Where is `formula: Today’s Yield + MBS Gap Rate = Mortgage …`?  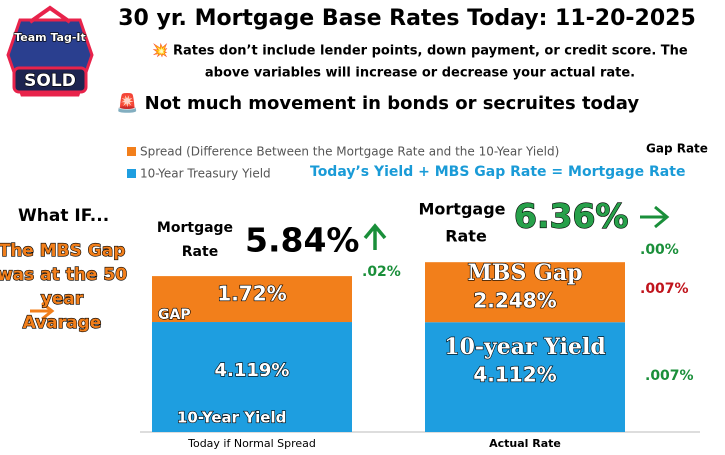 formula: Today’s Yield + MBS Gap Rate = Mortgage … is located at coordinates (497, 172).